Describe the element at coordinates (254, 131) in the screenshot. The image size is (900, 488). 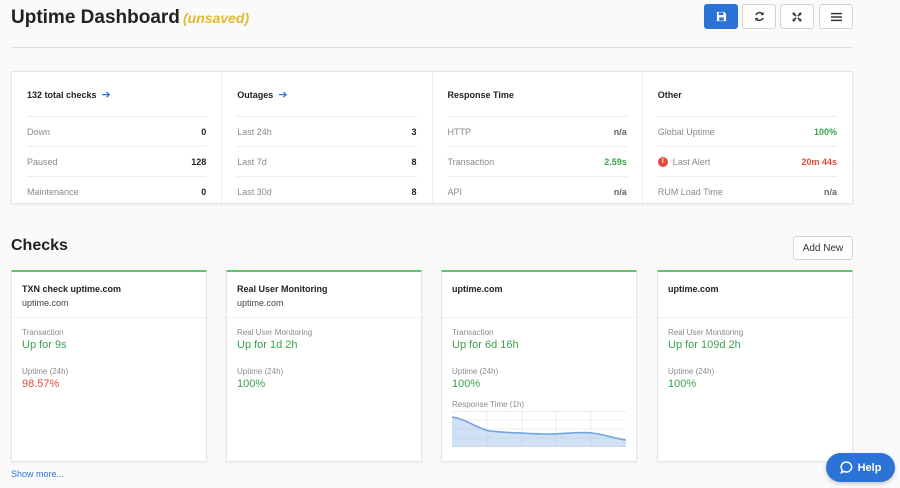
I see `stat-label: Last 24h` at that location.